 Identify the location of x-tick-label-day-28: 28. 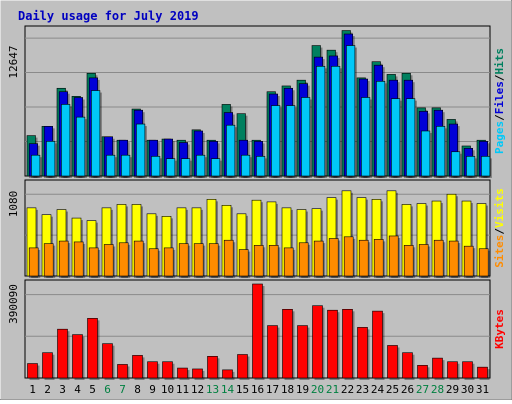
(437, 389).